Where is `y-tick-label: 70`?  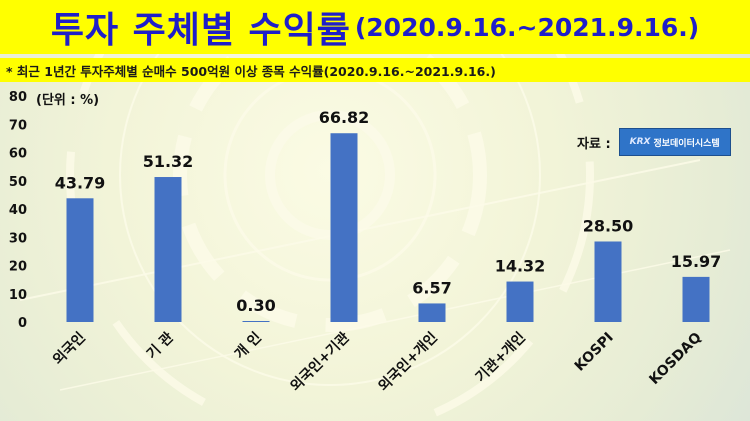 y-tick-label: 70 is located at coordinates (18, 125).